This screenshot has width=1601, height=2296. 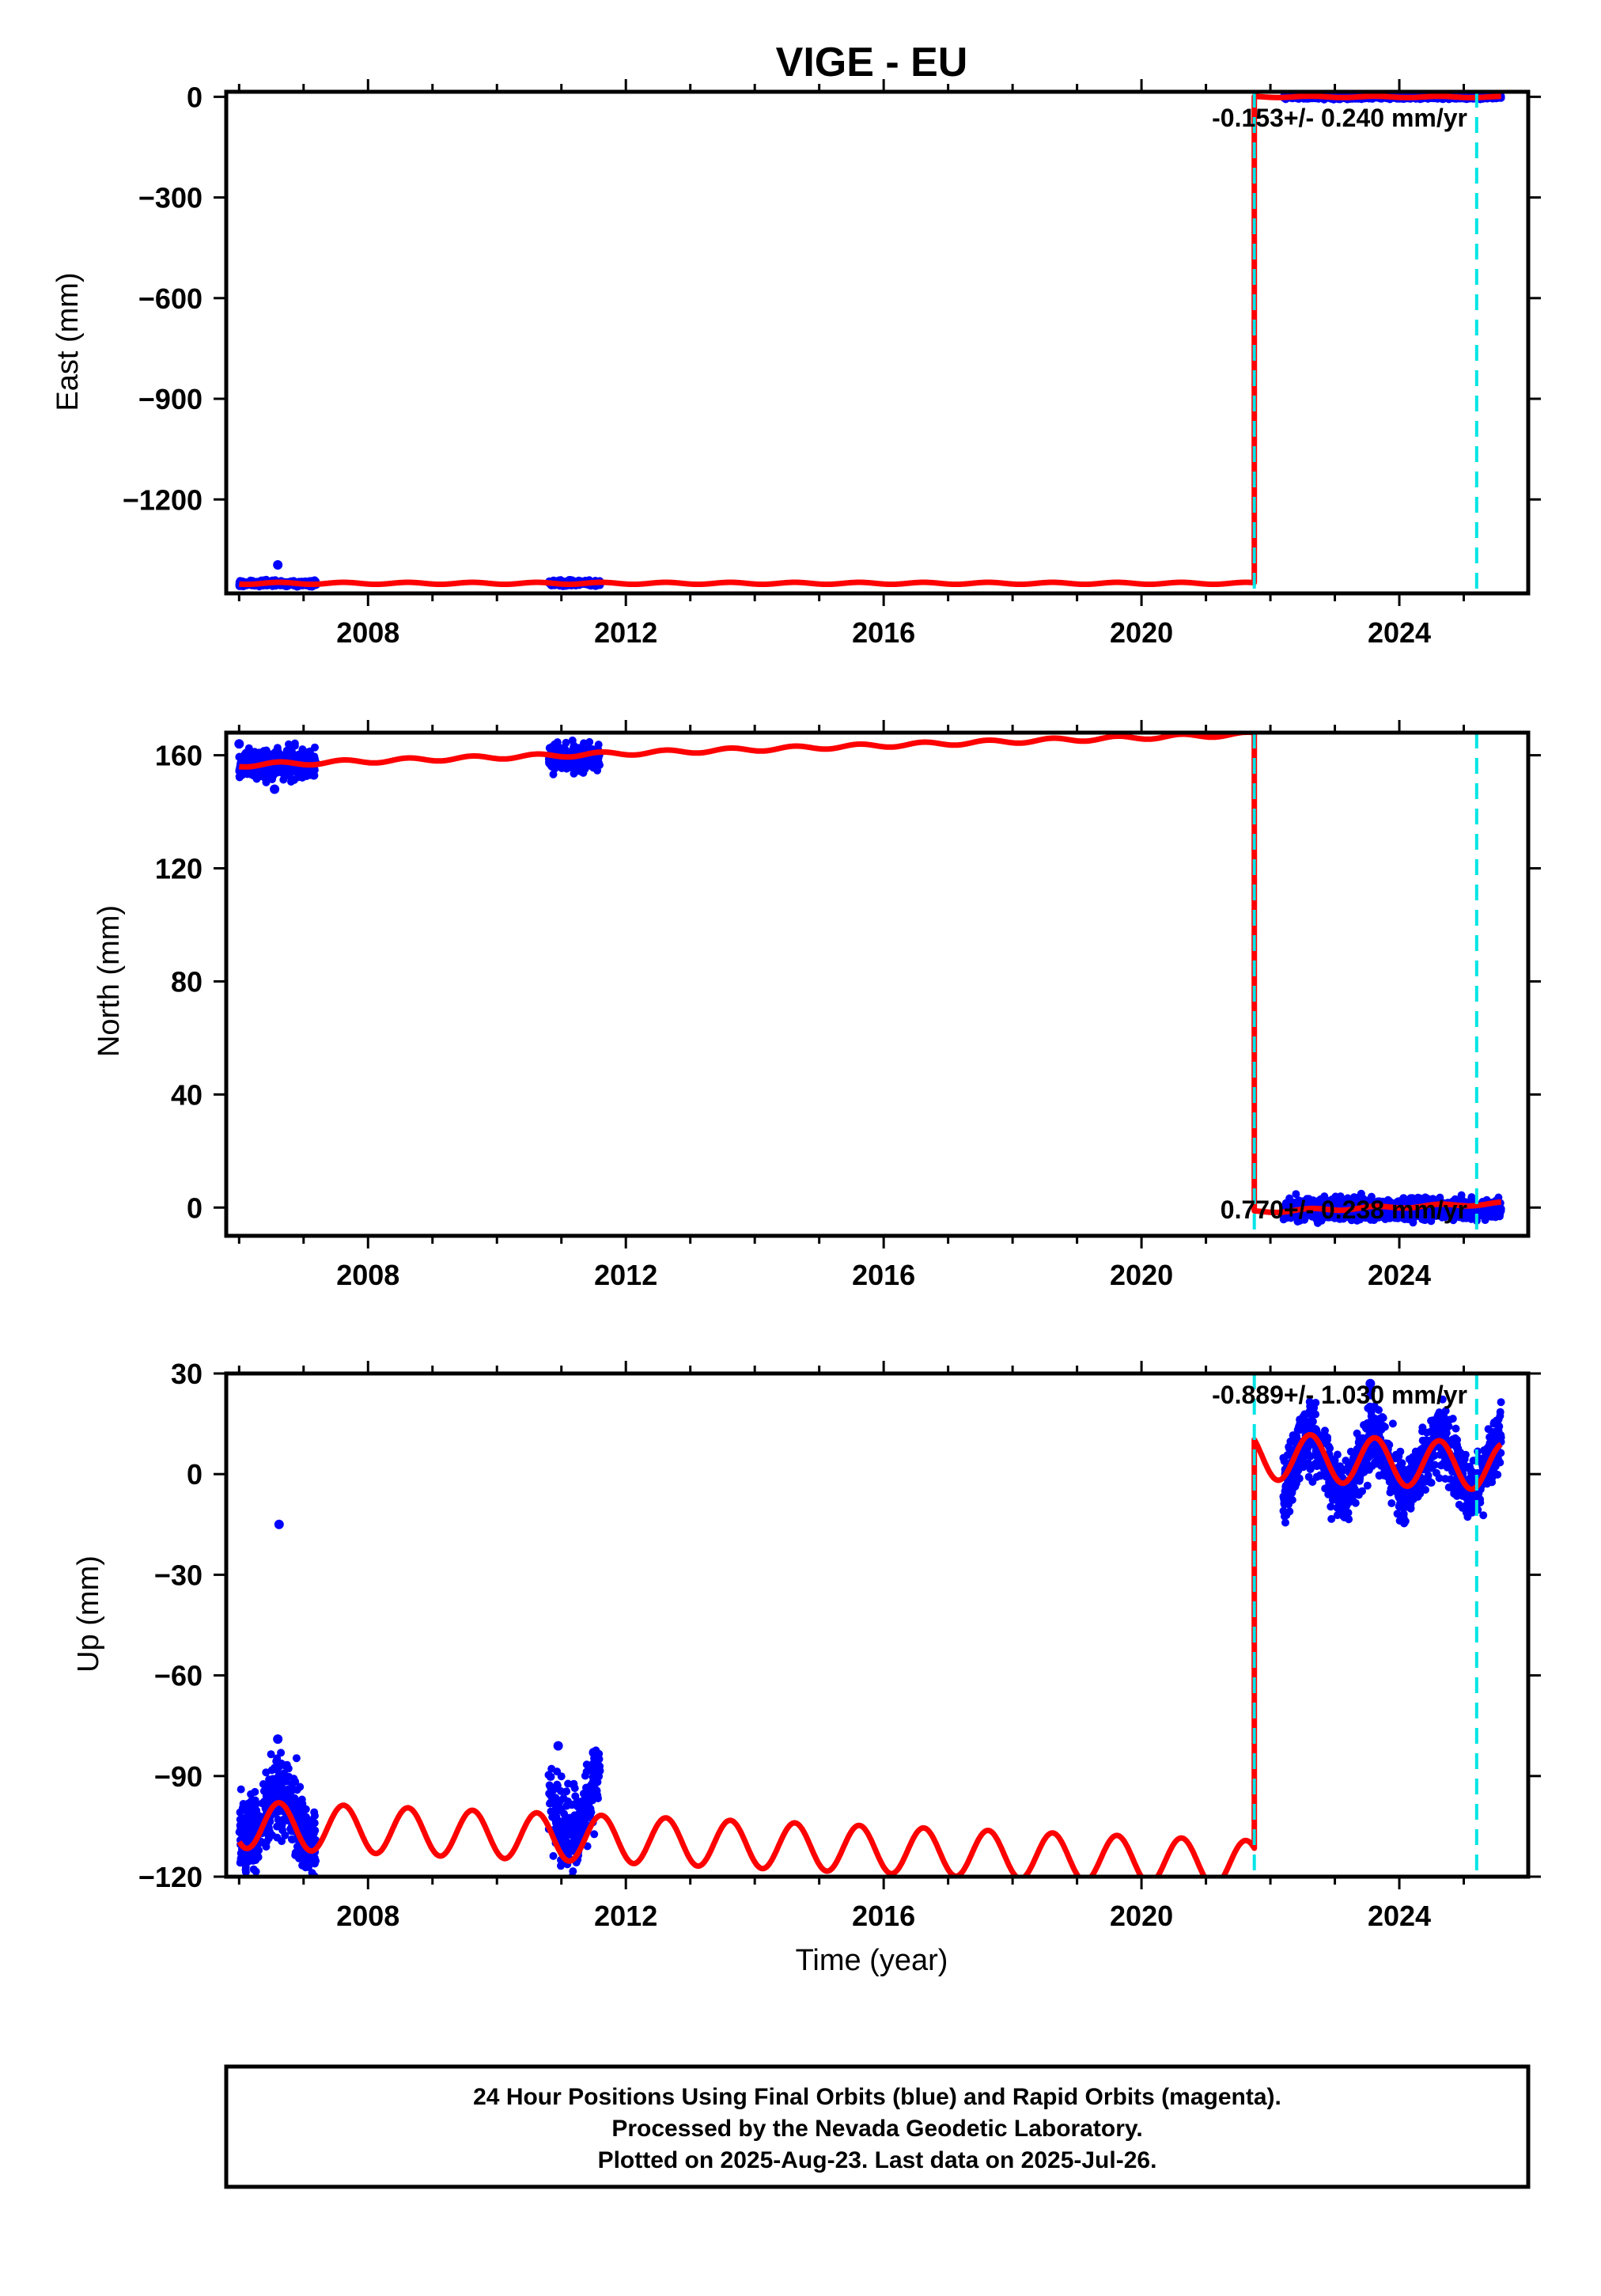 What do you see at coordinates (275, 789) in the screenshot?
I see `north-outlier-point` at bounding box center [275, 789].